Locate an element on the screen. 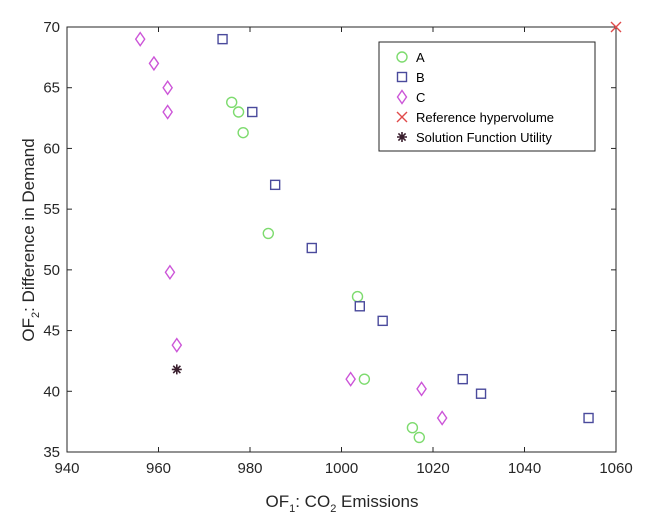 The width and height of the screenshot is (672, 530). x-tick-label: 1060 is located at coordinates (615, 468).